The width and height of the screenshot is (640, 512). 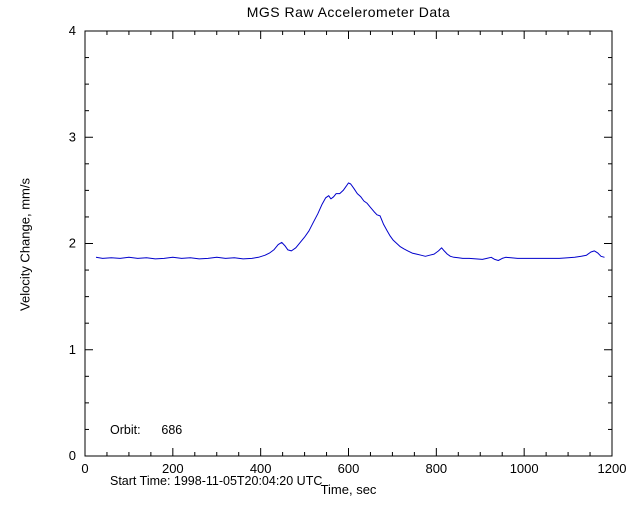 I want to click on x-tick-label: 200, so click(x=173, y=468).